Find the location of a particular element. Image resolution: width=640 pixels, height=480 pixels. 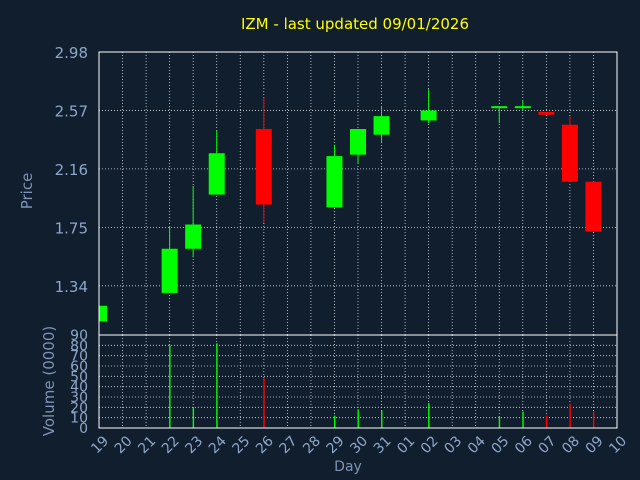

volume-tick-label: 30 is located at coordinates (79, 398).